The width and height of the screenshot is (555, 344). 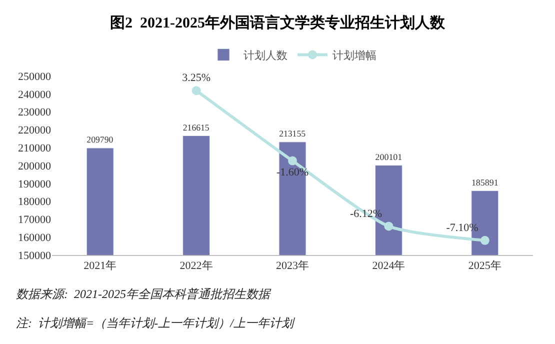 What do you see at coordinates (35, 184) in the screenshot?
I see `y-tick-label: 190000` at bounding box center [35, 184].